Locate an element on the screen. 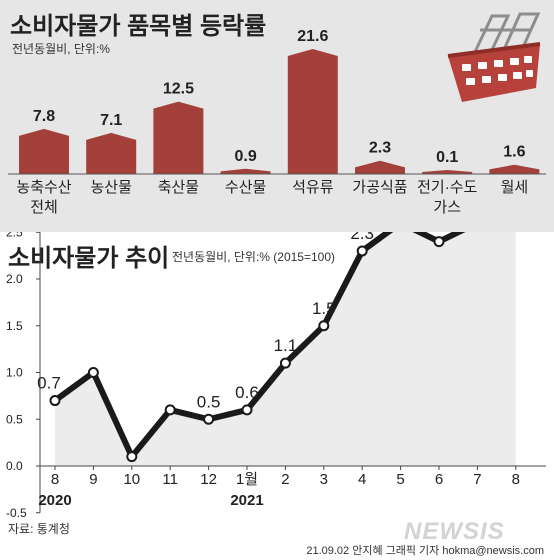 Image resolution: width=554 pixels, height=560 pixels. y-tick-label: 1.0 is located at coordinates (14, 373).